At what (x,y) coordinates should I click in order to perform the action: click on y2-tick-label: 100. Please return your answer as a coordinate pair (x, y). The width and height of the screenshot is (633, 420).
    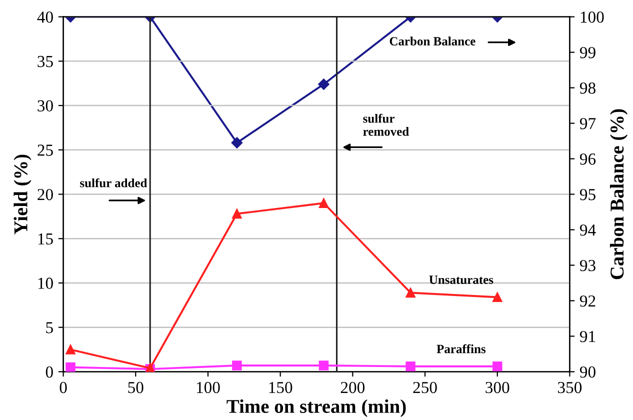
    Looking at the image, I should click on (592, 17).